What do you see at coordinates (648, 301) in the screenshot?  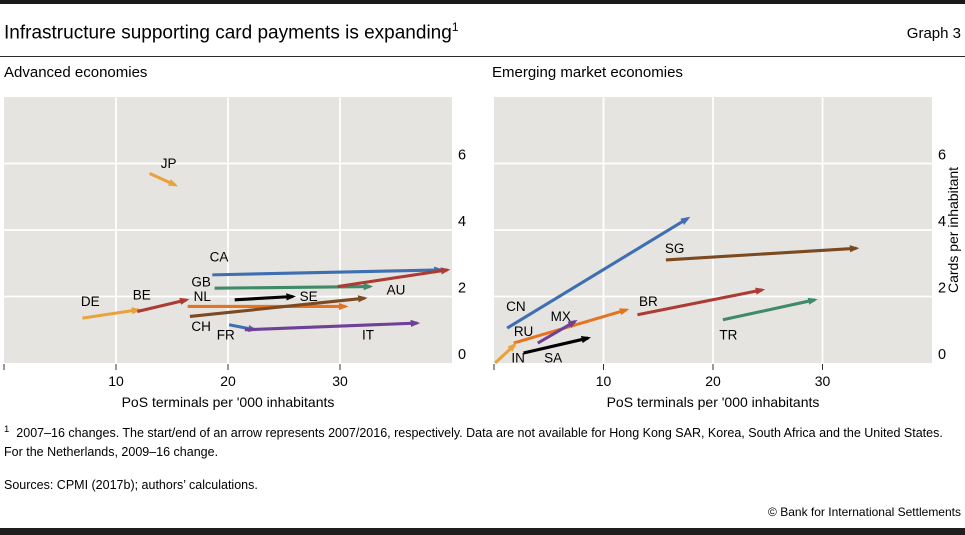 I see `country-label-BR: BR` at bounding box center [648, 301].